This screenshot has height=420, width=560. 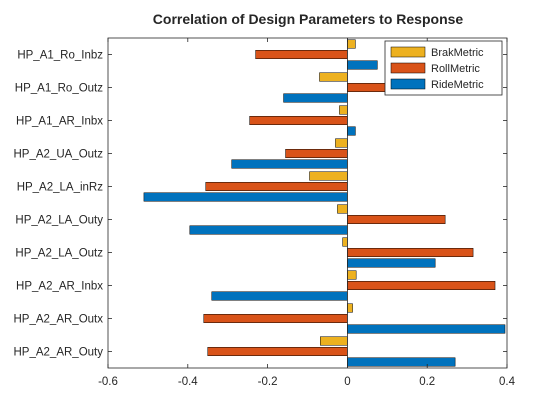 What do you see at coordinates (315, 98) in the screenshot?
I see `bar-RideMetric-HP_A1_Ro_Outz` at bounding box center [315, 98].